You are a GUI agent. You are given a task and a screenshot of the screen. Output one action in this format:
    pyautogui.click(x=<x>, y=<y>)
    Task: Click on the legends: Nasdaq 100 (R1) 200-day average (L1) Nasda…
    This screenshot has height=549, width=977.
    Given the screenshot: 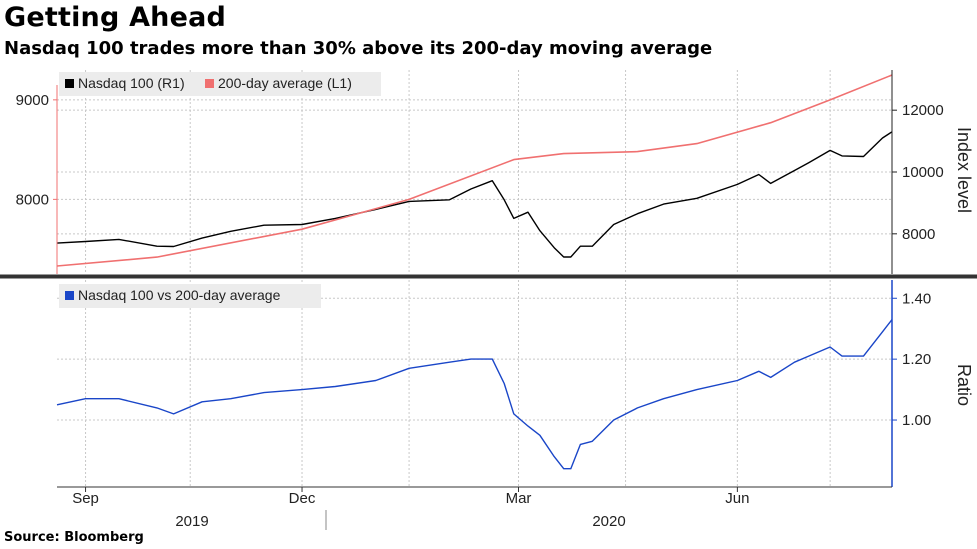 What is the action you would take?
    pyautogui.click(x=220, y=190)
    